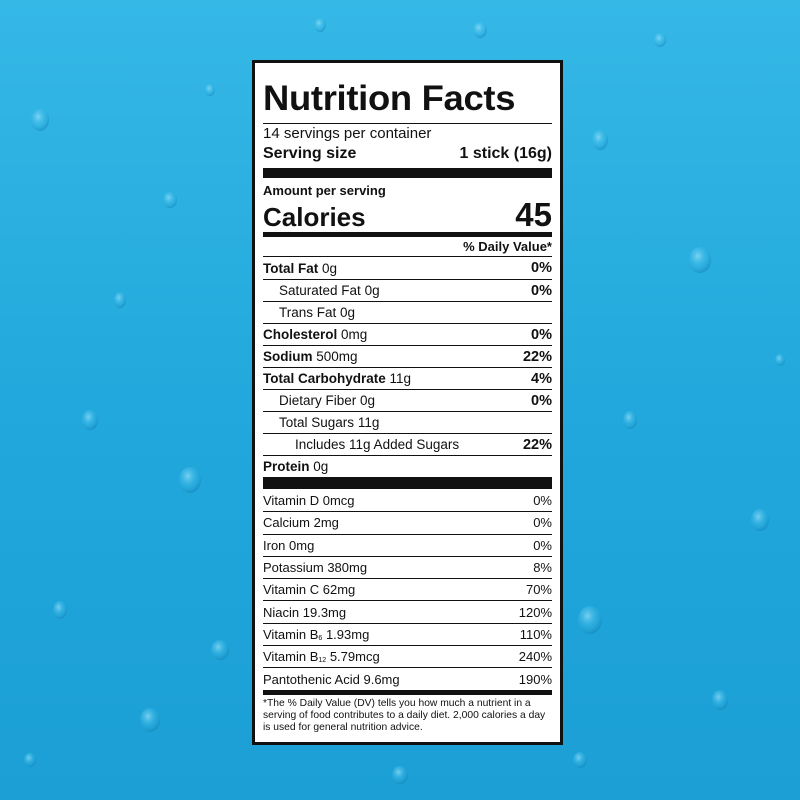  I want to click on vitamin-row: Calcium 2mg 0%, so click(407, 522).